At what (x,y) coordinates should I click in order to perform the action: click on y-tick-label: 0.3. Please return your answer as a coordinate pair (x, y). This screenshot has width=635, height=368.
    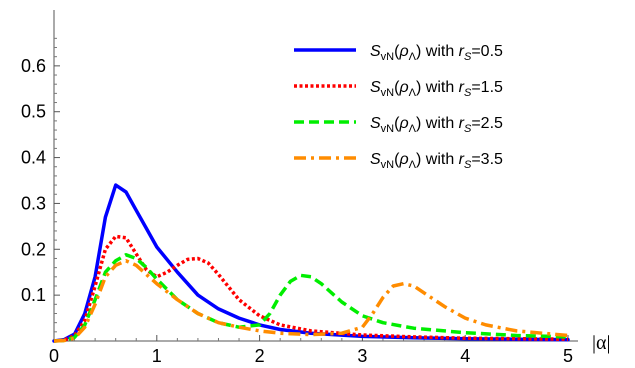
    Looking at the image, I should click on (33, 203).